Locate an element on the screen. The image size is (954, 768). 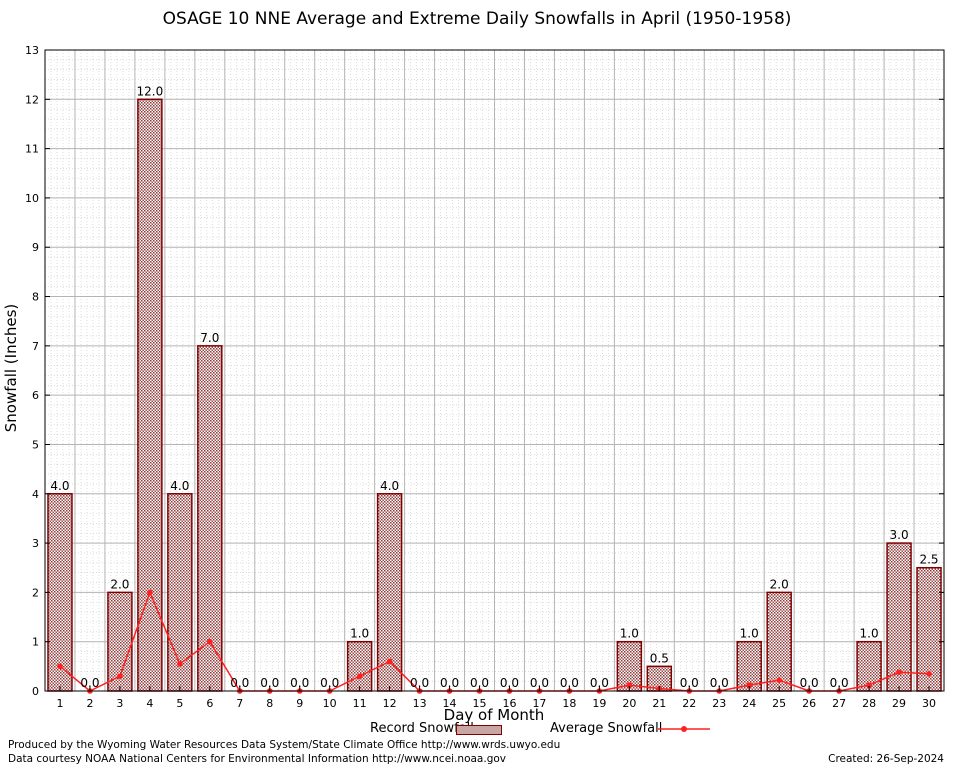
x-tick-label: 15 is located at coordinates (480, 703).